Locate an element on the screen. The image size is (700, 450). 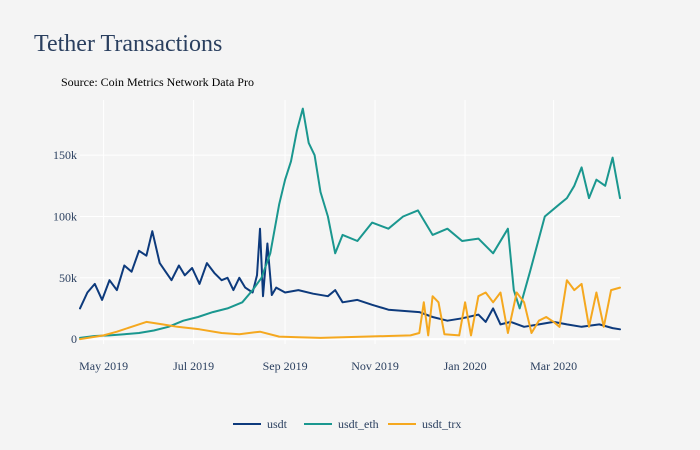
legend: usdt usdt_eth usdt_trx is located at coordinates (347, 424).